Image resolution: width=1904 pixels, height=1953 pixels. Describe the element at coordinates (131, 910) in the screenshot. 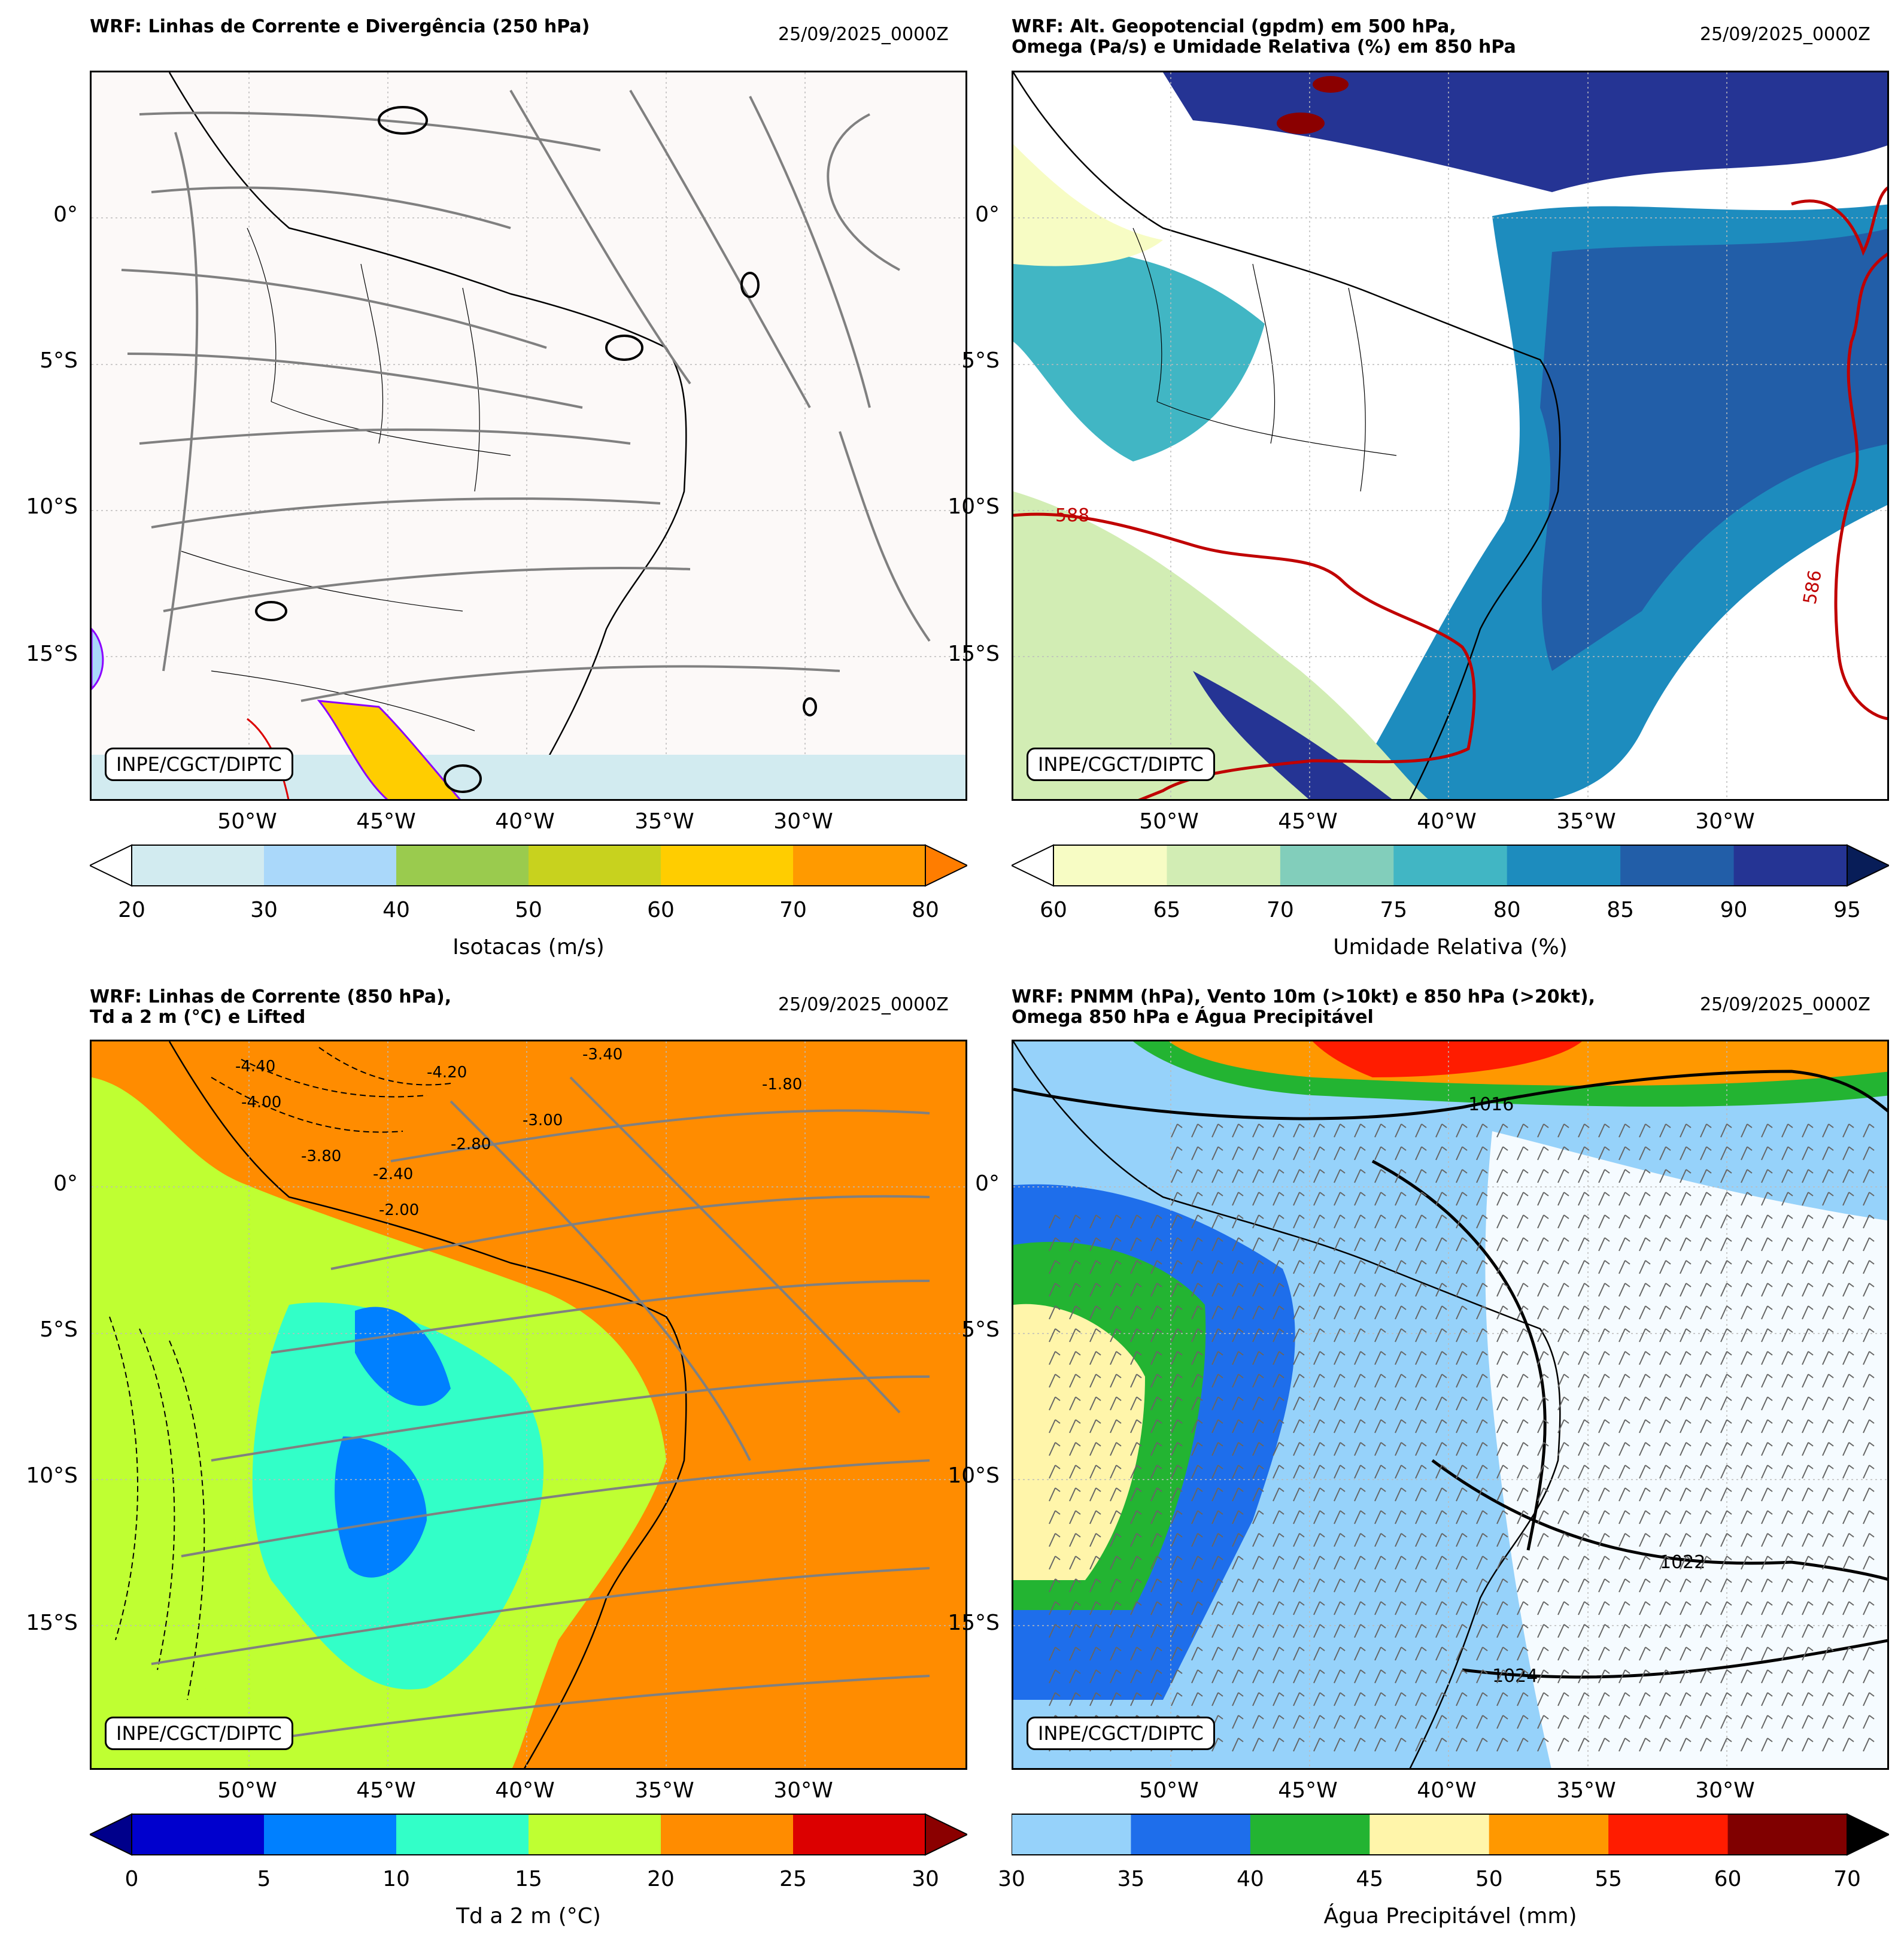

I see `colorbar-tick: 20` at that location.